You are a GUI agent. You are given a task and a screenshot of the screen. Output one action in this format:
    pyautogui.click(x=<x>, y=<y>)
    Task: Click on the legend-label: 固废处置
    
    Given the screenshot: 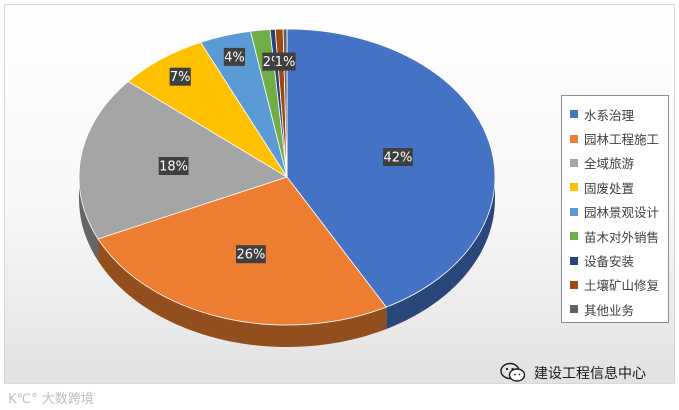 What is the action you would take?
    pyautogui.click(x=609, y=188)
    